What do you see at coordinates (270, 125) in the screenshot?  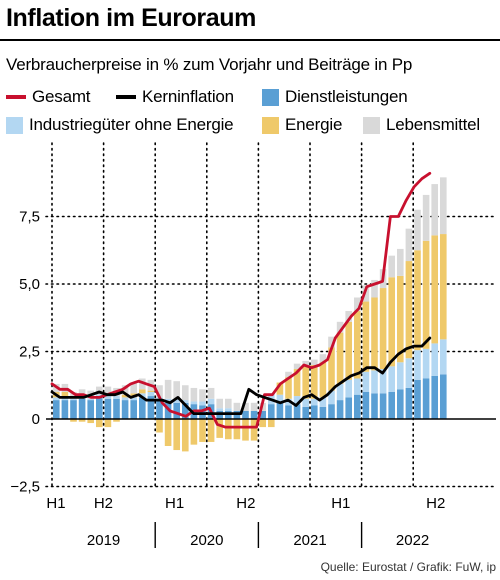 I see `legend-swatch-energie` at bounding box center [270, 125].